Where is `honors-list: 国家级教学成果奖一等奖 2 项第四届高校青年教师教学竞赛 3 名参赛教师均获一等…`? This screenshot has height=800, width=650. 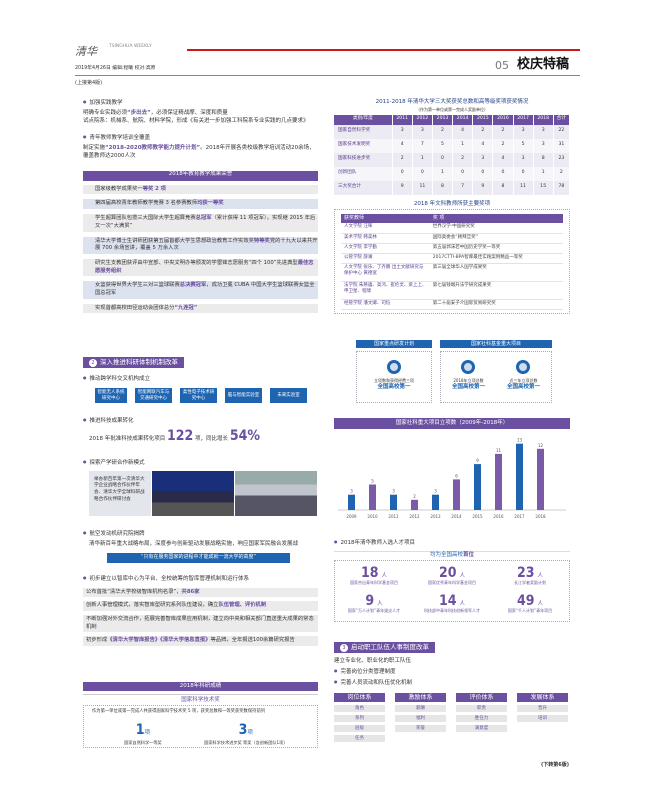 honors-list: 国家级教学成果奖一等奖 2 项第四届高校青年教师教学竞赛 3 名参赛教师均获一等… is located at coordinates (200, 249).